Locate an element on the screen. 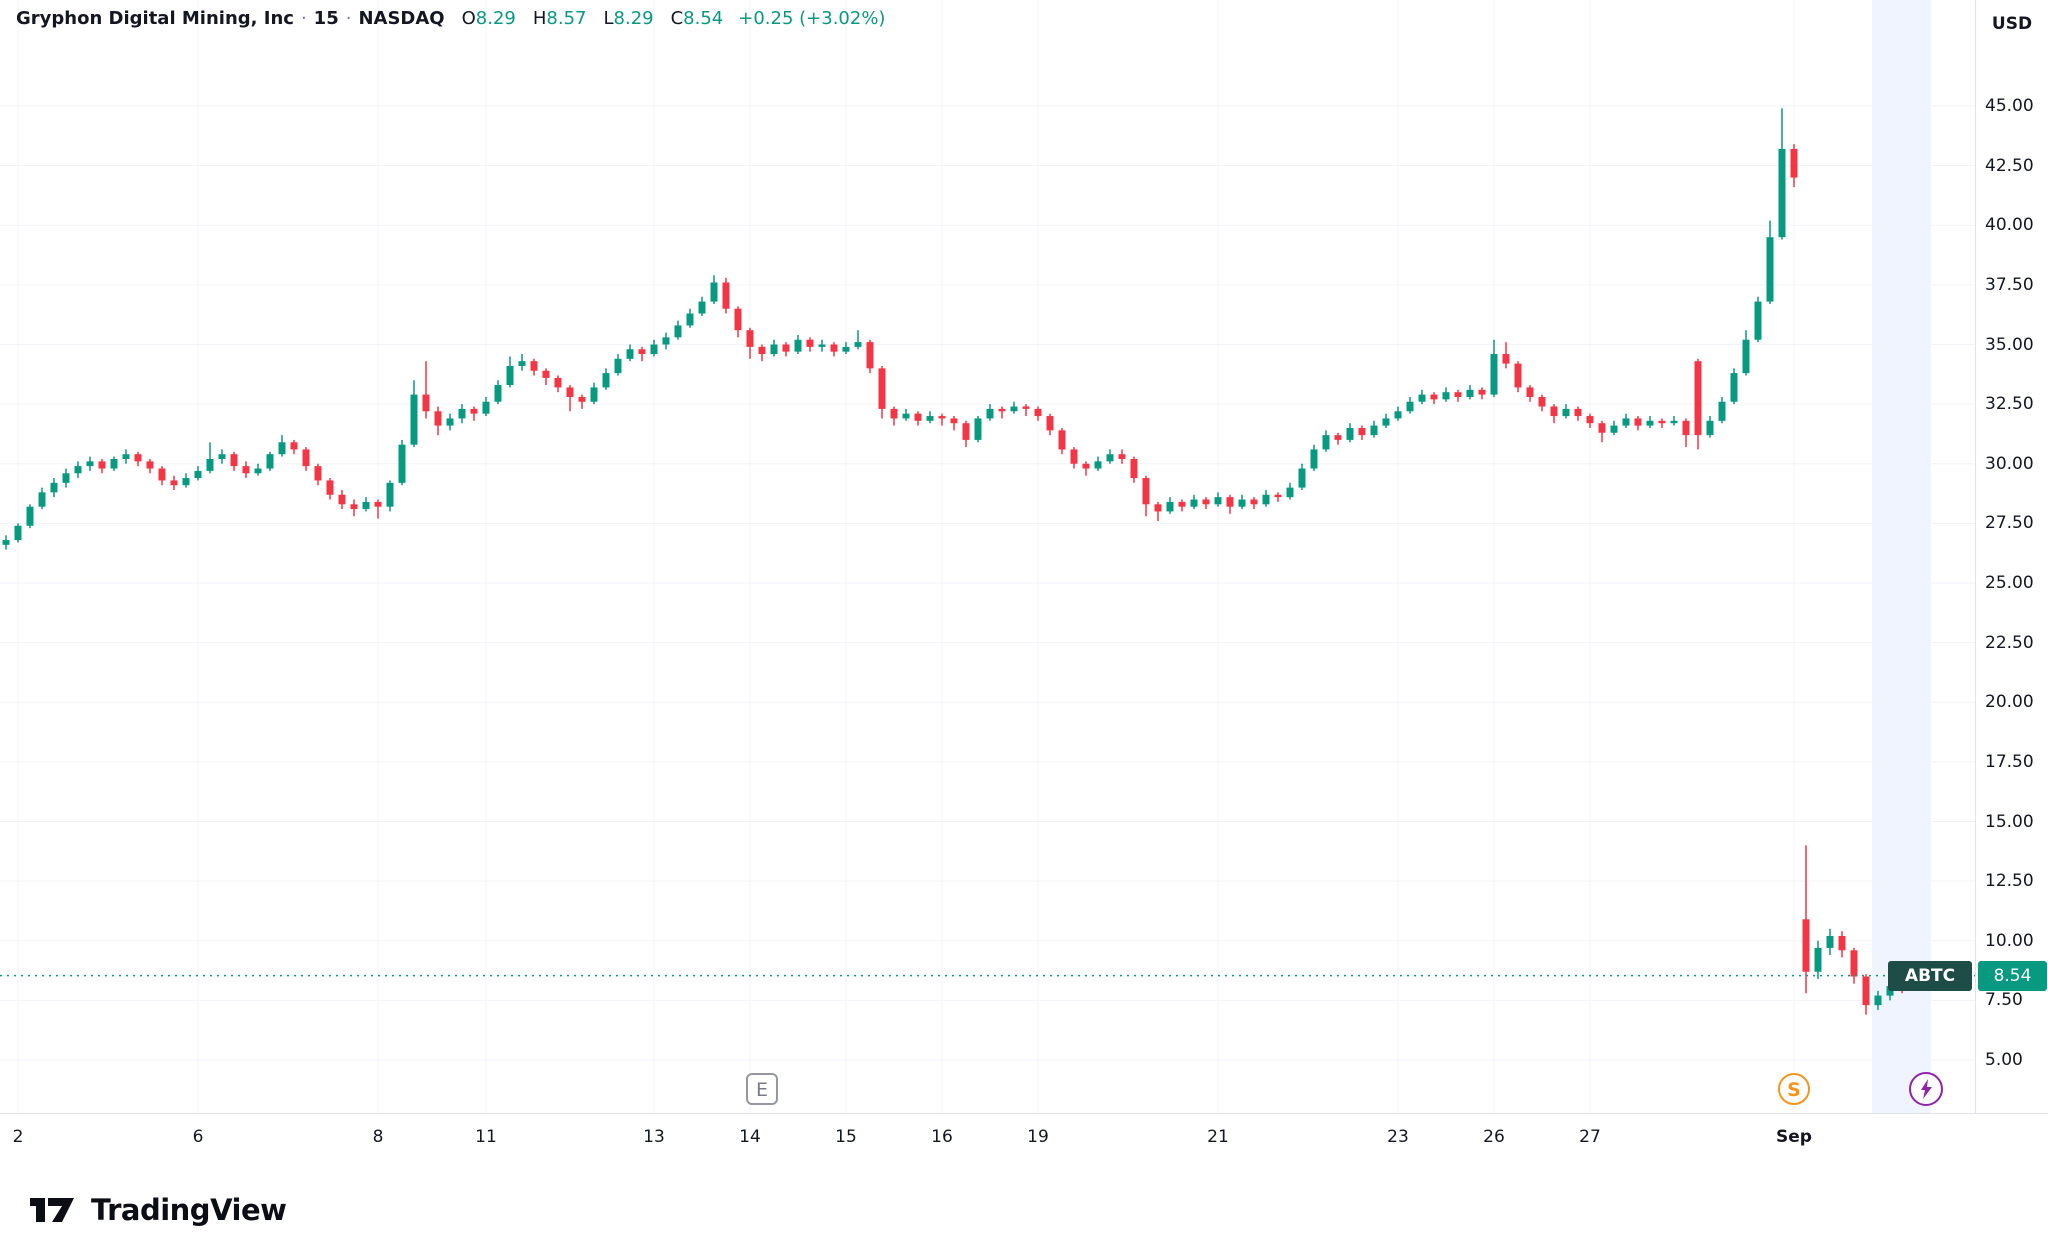 The image size is (2048, 1253). price-tick: 15.00 is located at coordinates (2009, 821).